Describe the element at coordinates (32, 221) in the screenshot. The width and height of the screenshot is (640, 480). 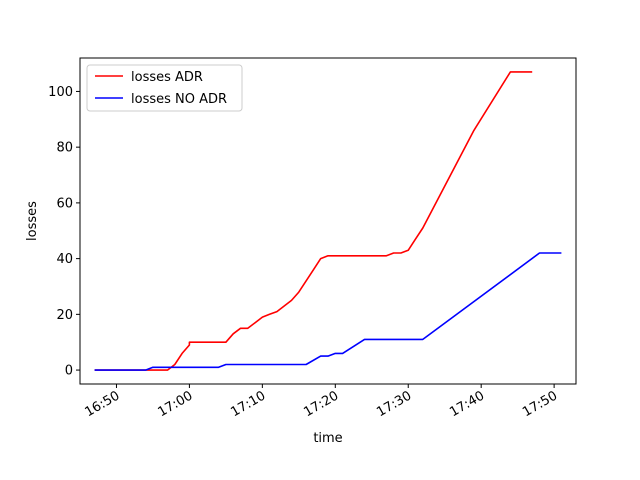
I see `y-axis-label: losses` at that location.